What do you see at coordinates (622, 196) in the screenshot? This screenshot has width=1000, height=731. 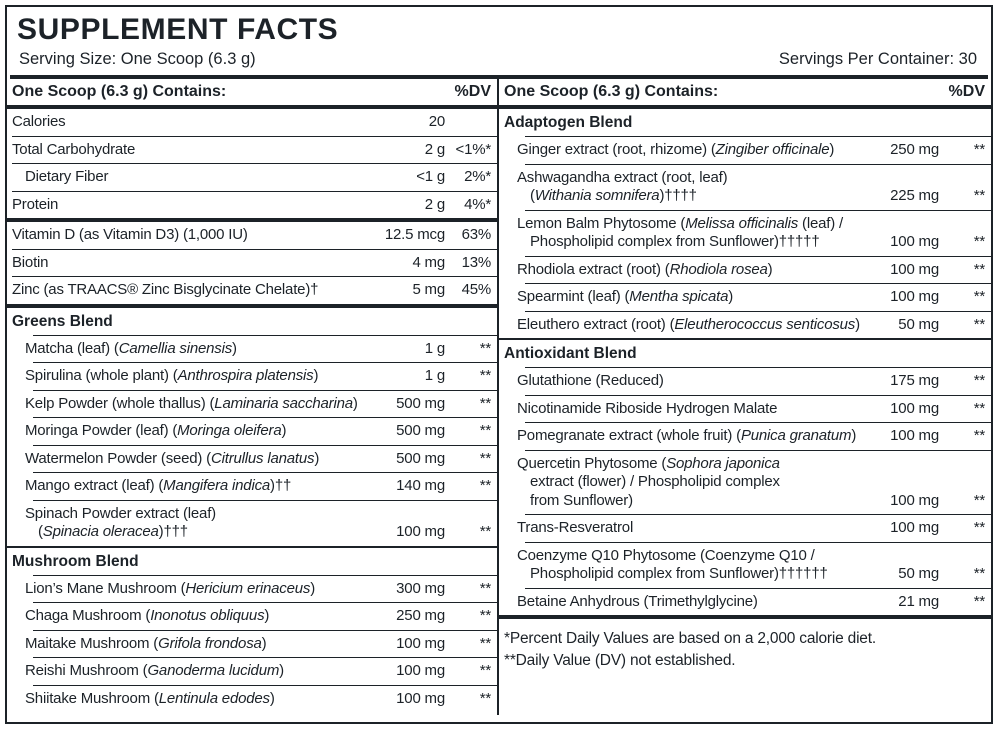 I see `ingredient-name-line: (Withania somnifera)††††` at bounding box center [622, 196].